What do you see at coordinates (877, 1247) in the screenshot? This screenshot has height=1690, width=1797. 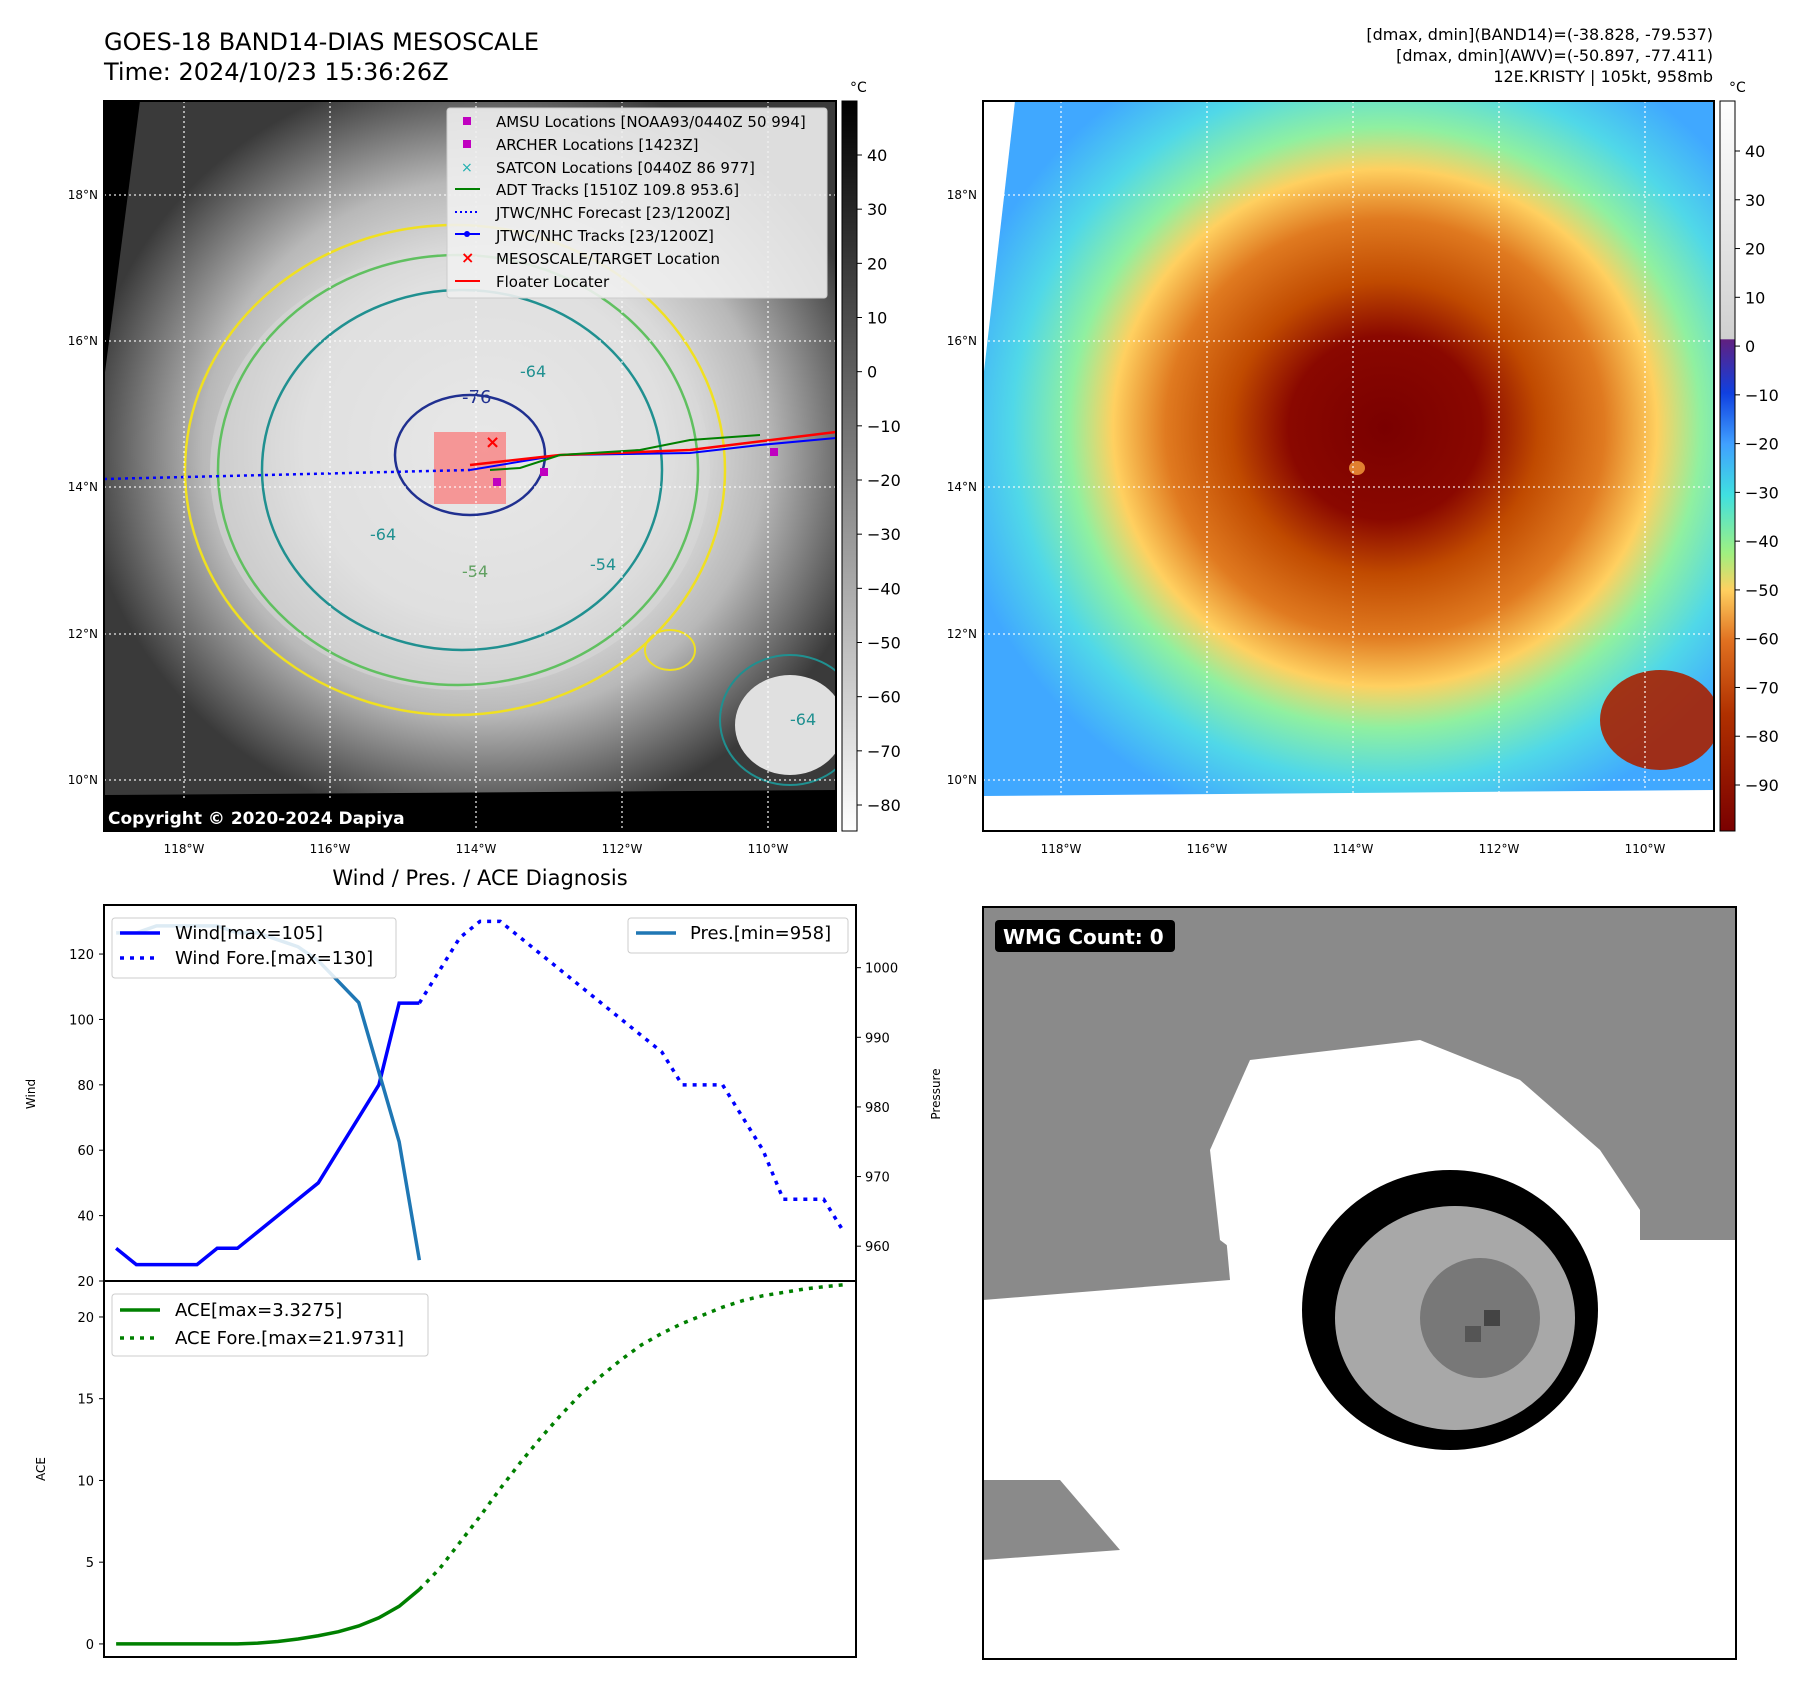 I see `y-tick-label-right: 960` at bounding box center [877, 1247].